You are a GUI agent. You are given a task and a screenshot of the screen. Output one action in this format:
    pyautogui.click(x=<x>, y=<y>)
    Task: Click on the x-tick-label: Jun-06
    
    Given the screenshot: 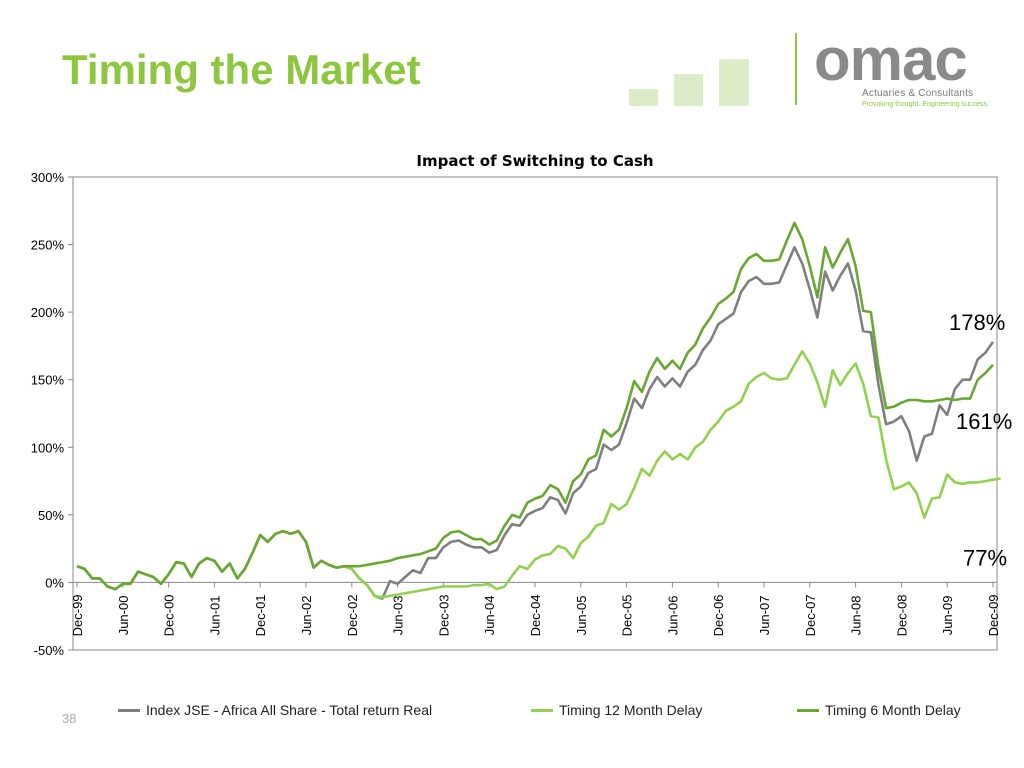 What is the action you would take?
    pyautogui.click(x=672, y=616)
    